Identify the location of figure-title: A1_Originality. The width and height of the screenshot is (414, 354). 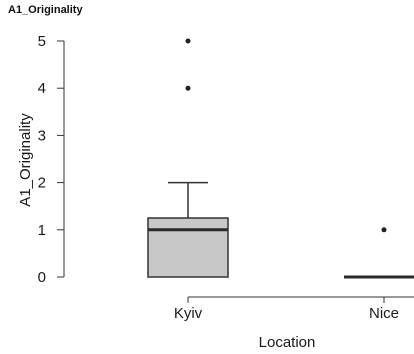
(45, 10).